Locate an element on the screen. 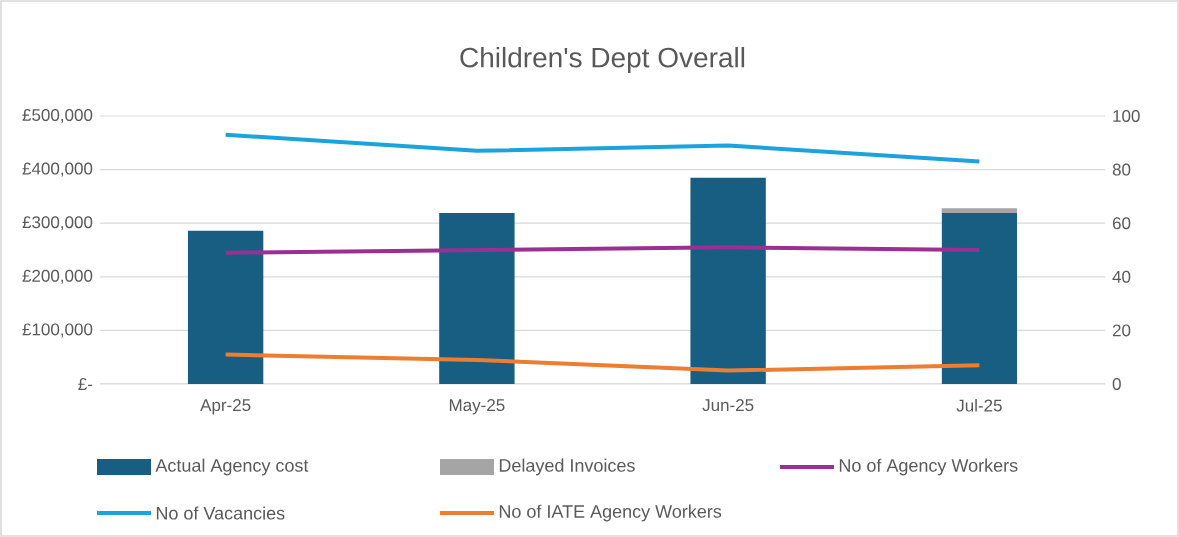  x-tick-label: Jul-25 is located at coordinates (979, 405).